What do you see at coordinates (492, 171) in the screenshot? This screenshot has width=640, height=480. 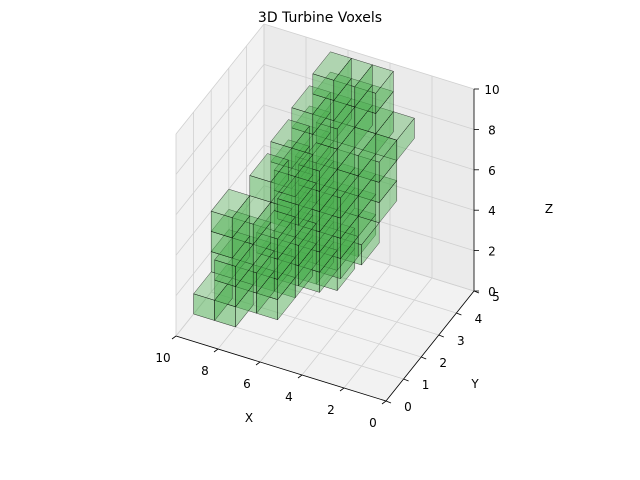 I see `z-tick-label: 6` at bounding box center [492, 171].